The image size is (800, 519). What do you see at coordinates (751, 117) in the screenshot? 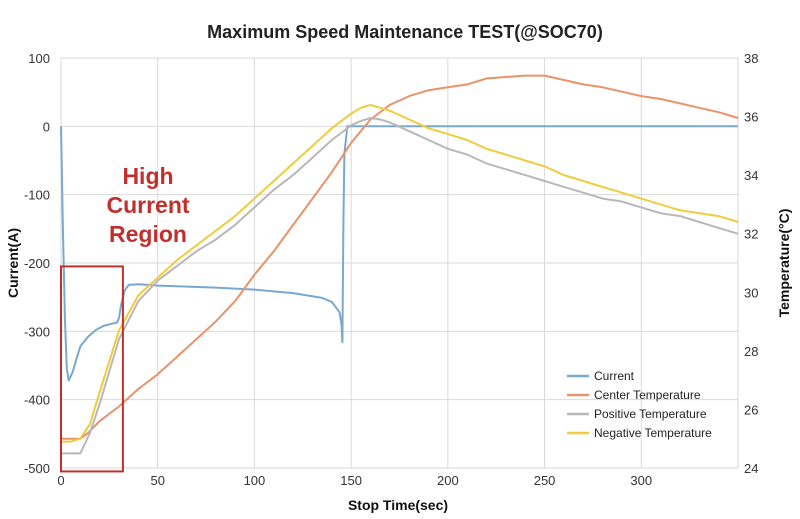
I see `y-right-tick-label: 36` at bounding box center [751, 117].